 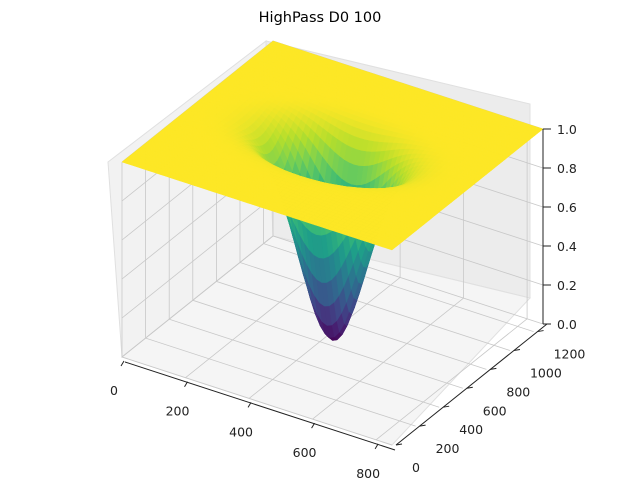 What do you see at coordinates (546, 372) in the screenshot?
I see `y-tick-label: 1000` at bounding box center [546, 372].